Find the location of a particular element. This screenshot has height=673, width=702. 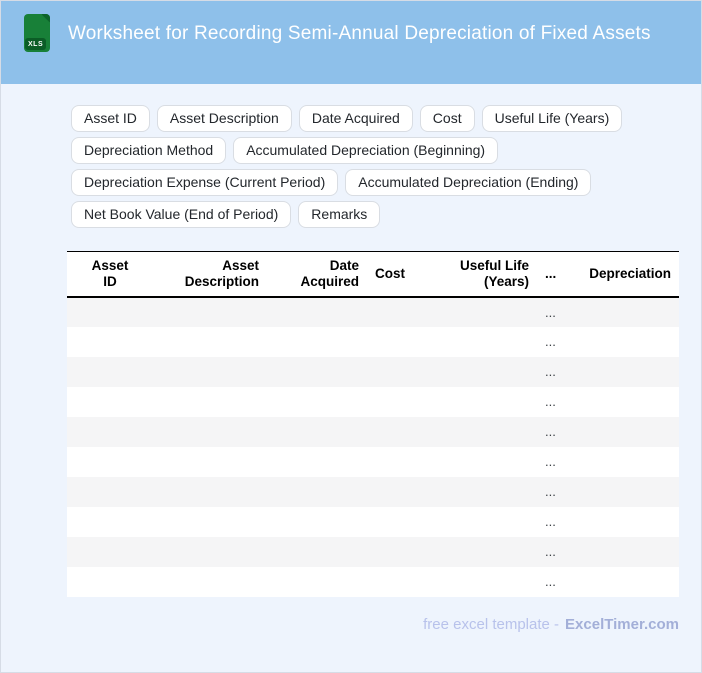

header-cell-useful-life: Useful Life (Years) is located at coordinates (474, 274).